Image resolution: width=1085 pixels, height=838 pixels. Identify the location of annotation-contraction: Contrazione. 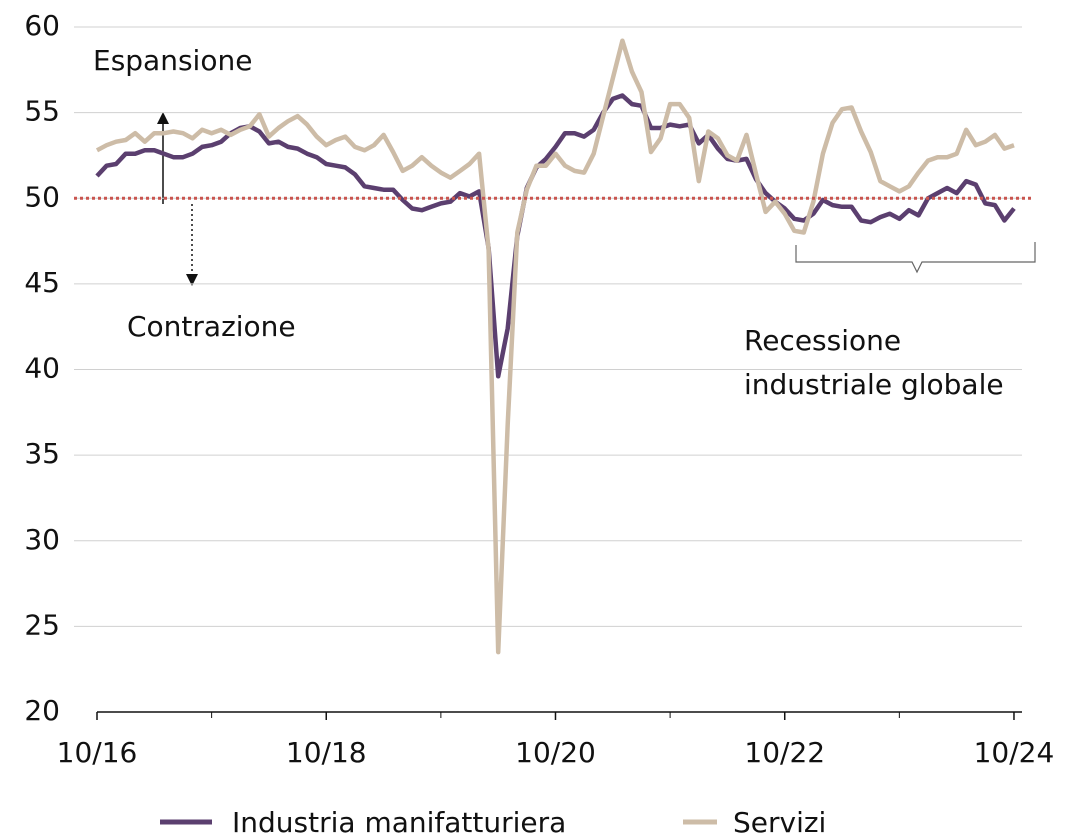
(211, 326).